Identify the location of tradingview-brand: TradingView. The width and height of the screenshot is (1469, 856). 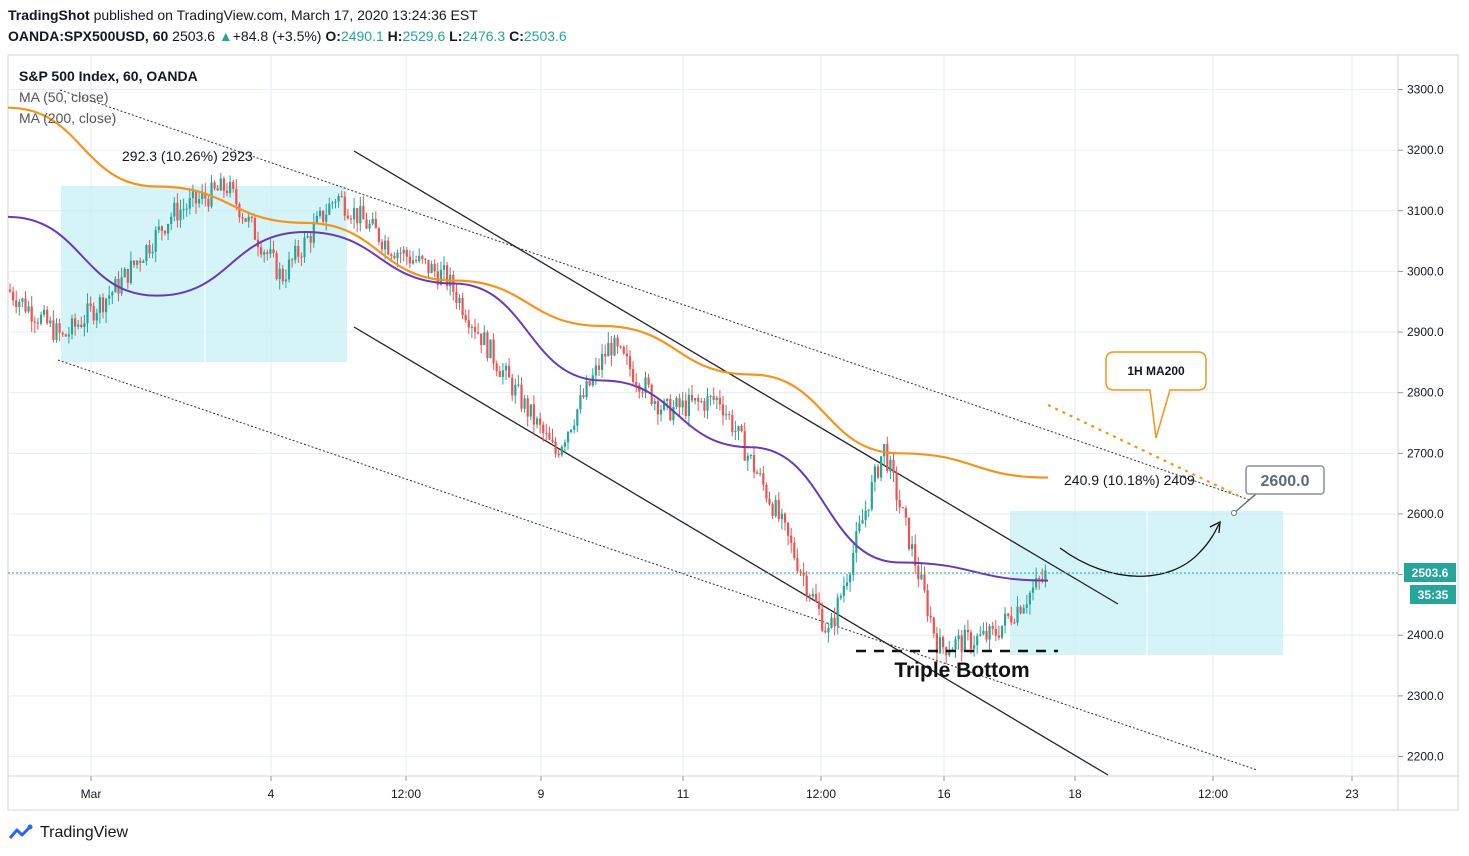
(84, 832).